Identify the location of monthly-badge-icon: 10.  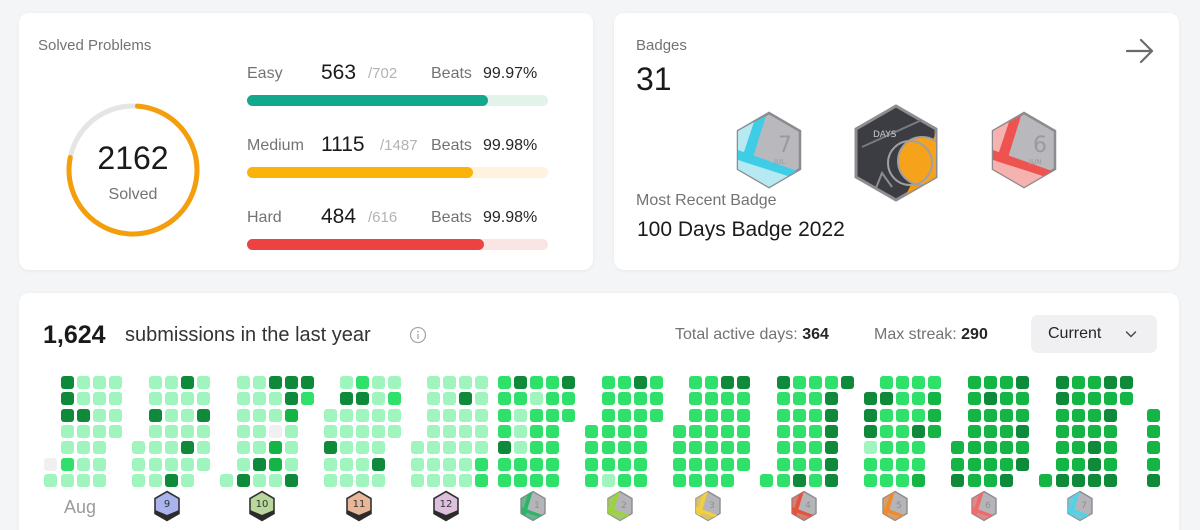
(262, 506).